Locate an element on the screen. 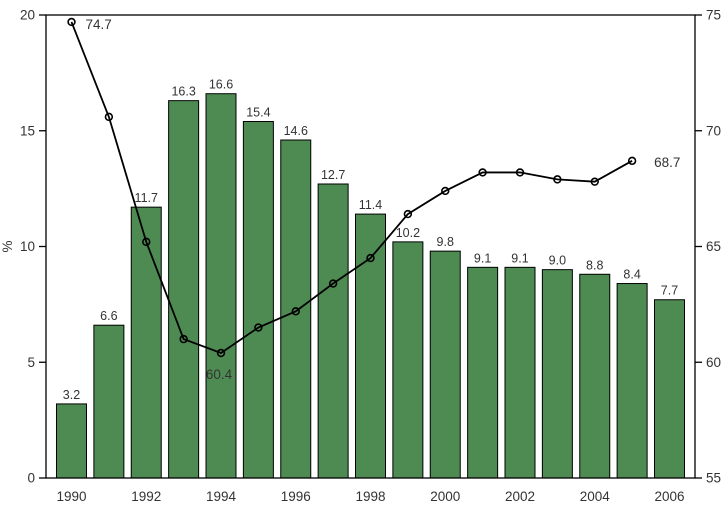 The width and height of the screenshot is (725, 512). x-axis-tick-label: 2006 is located at coordinates (669, 496).